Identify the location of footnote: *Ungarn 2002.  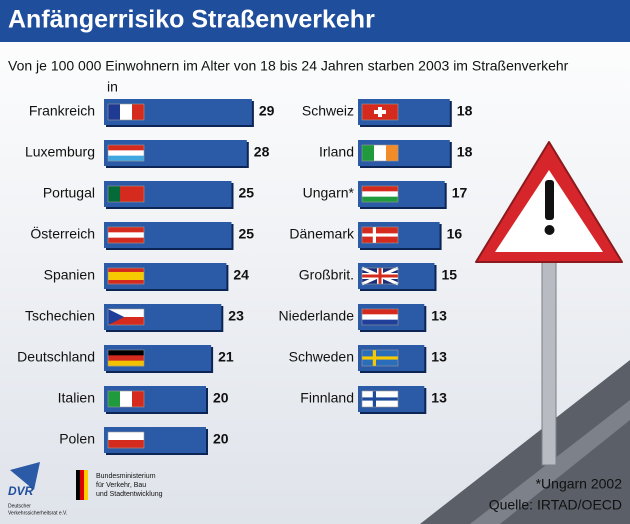
(579, 484).